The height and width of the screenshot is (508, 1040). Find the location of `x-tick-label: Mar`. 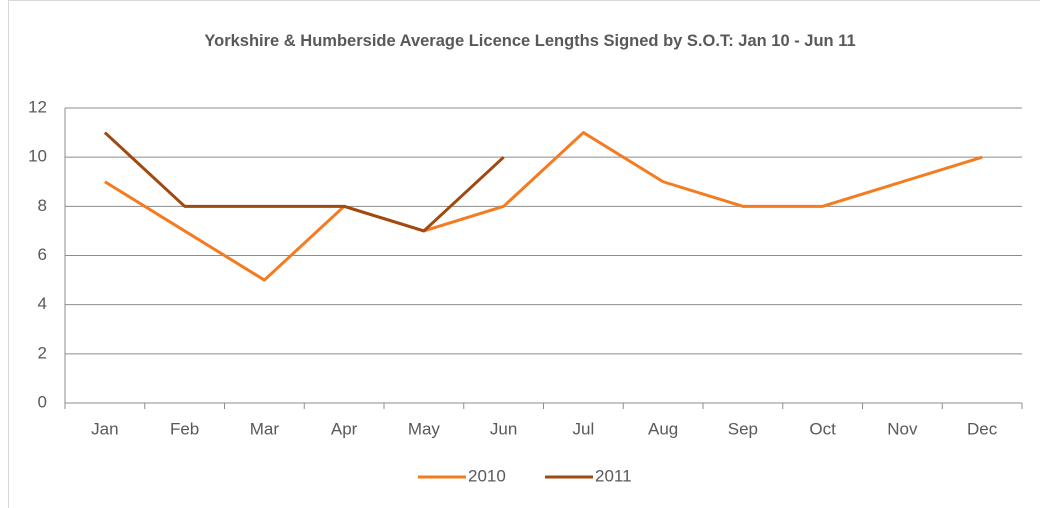

x-tick-label: Mar is located at coordinates (265, 428).